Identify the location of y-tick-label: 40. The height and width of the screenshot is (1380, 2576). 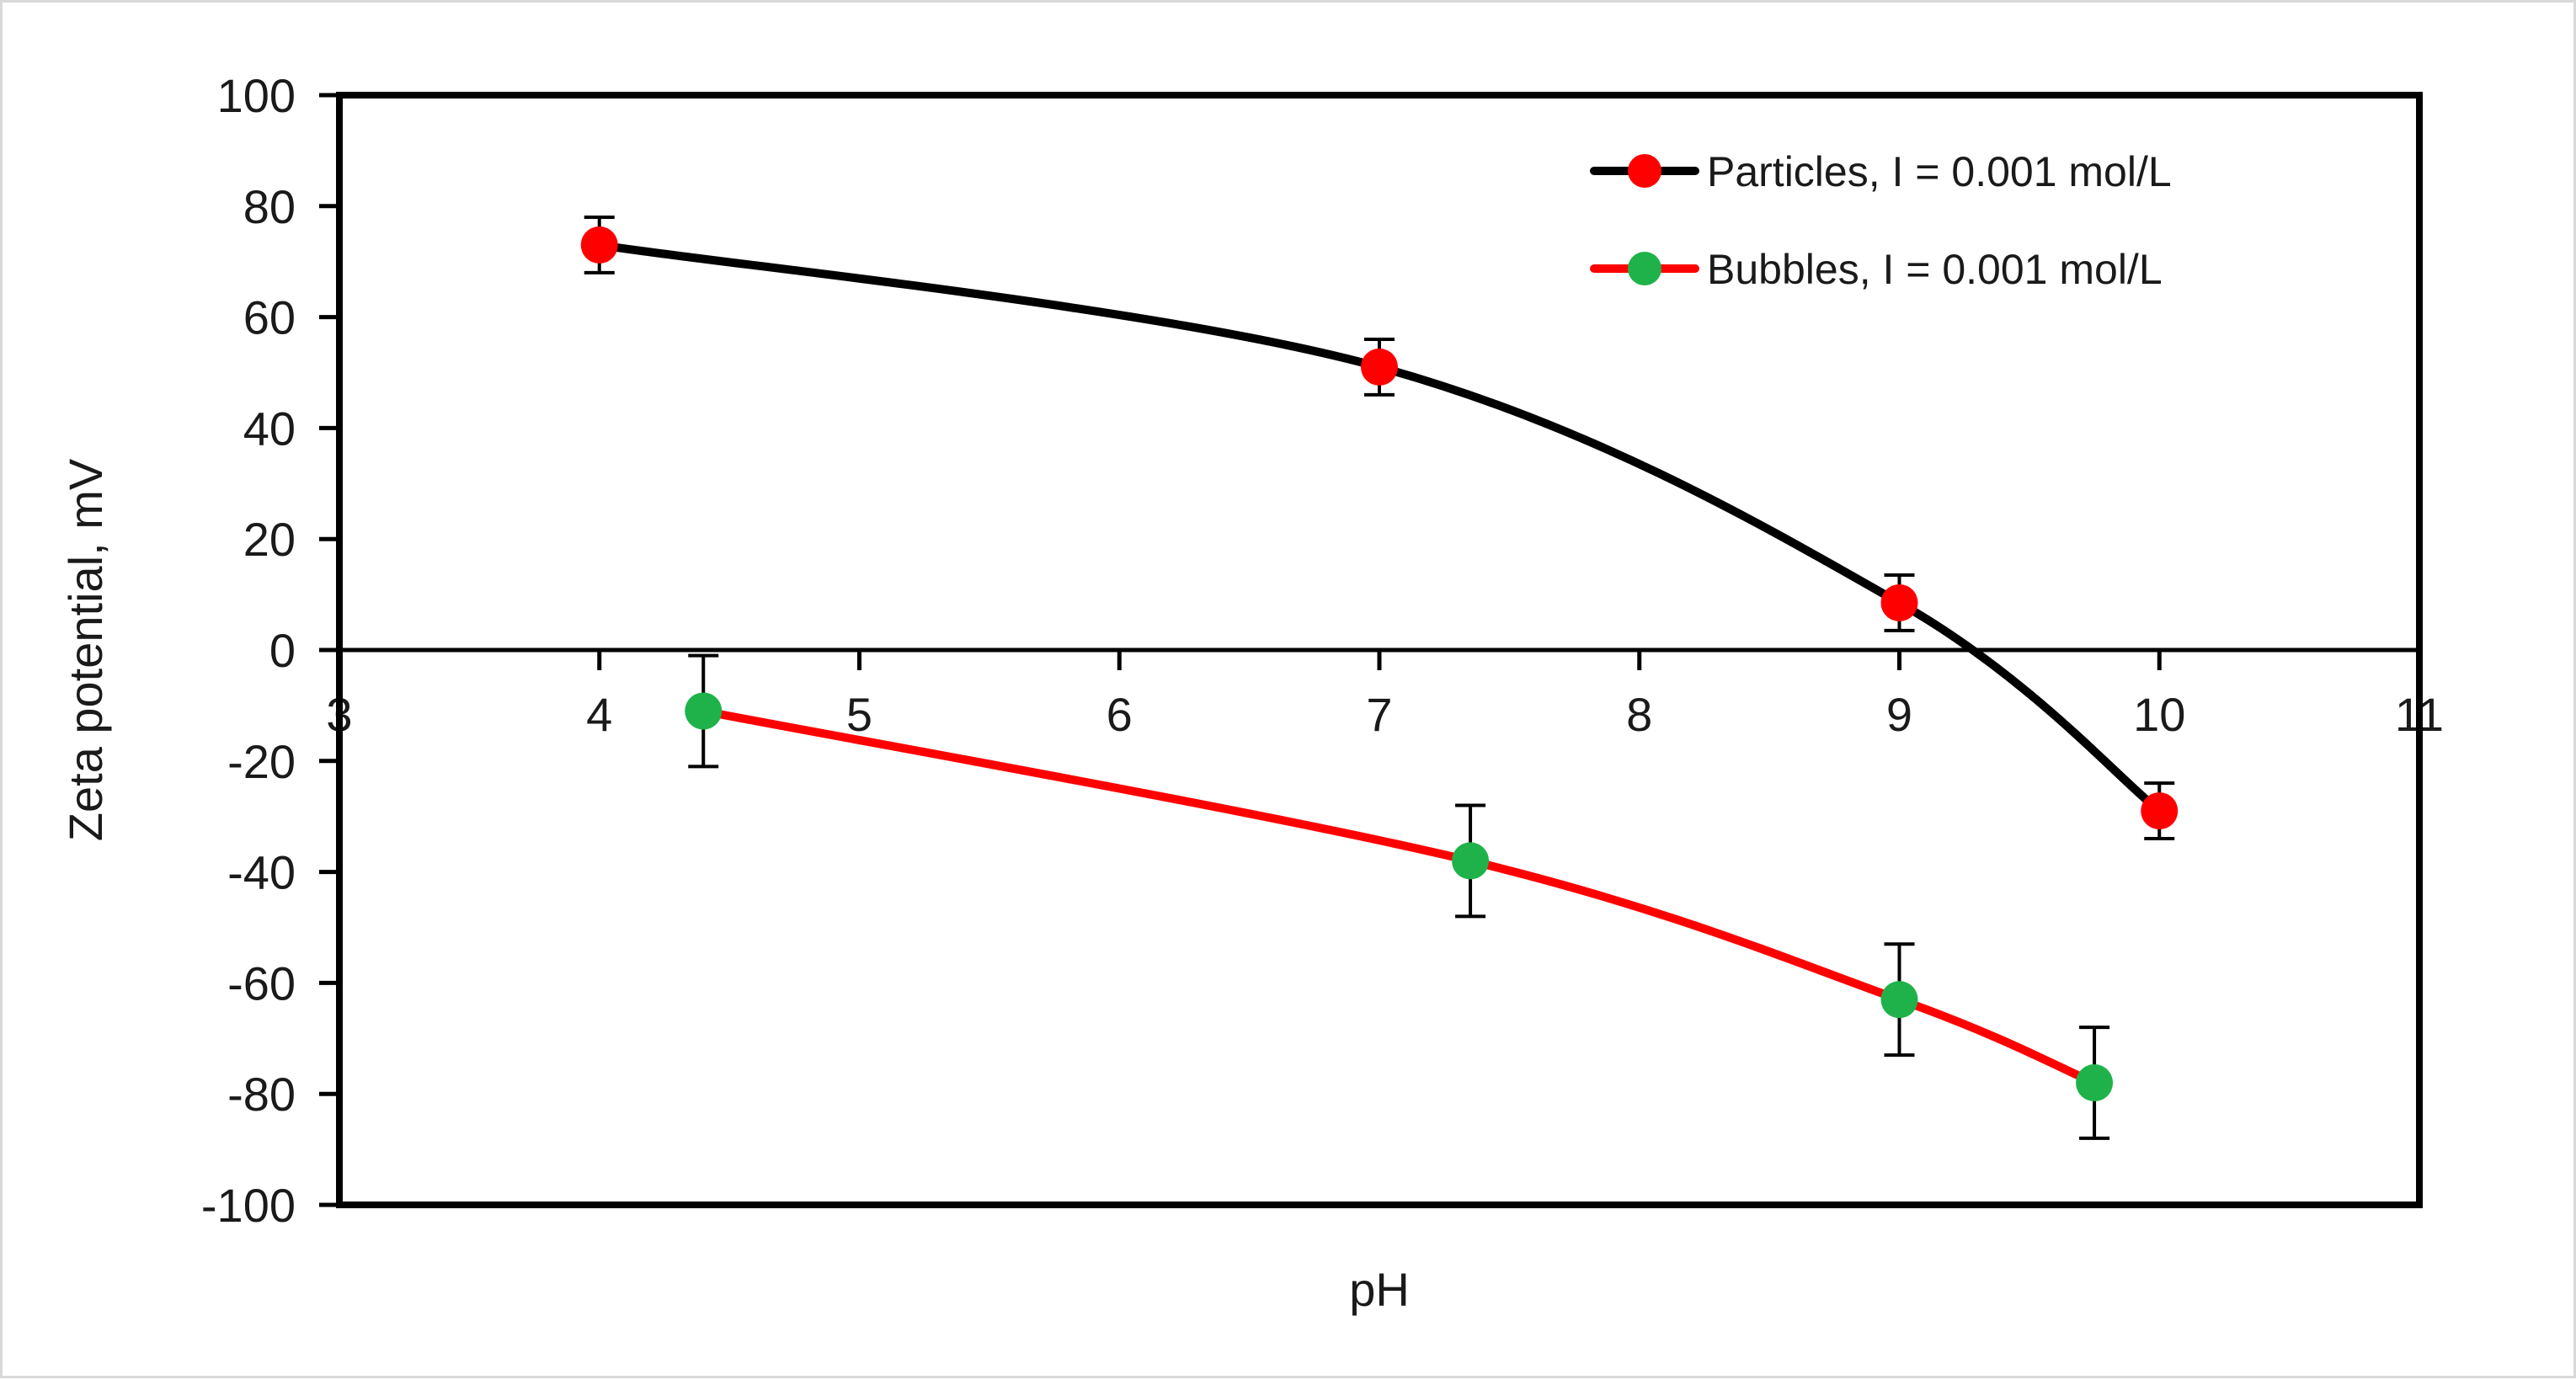
(269, 428).